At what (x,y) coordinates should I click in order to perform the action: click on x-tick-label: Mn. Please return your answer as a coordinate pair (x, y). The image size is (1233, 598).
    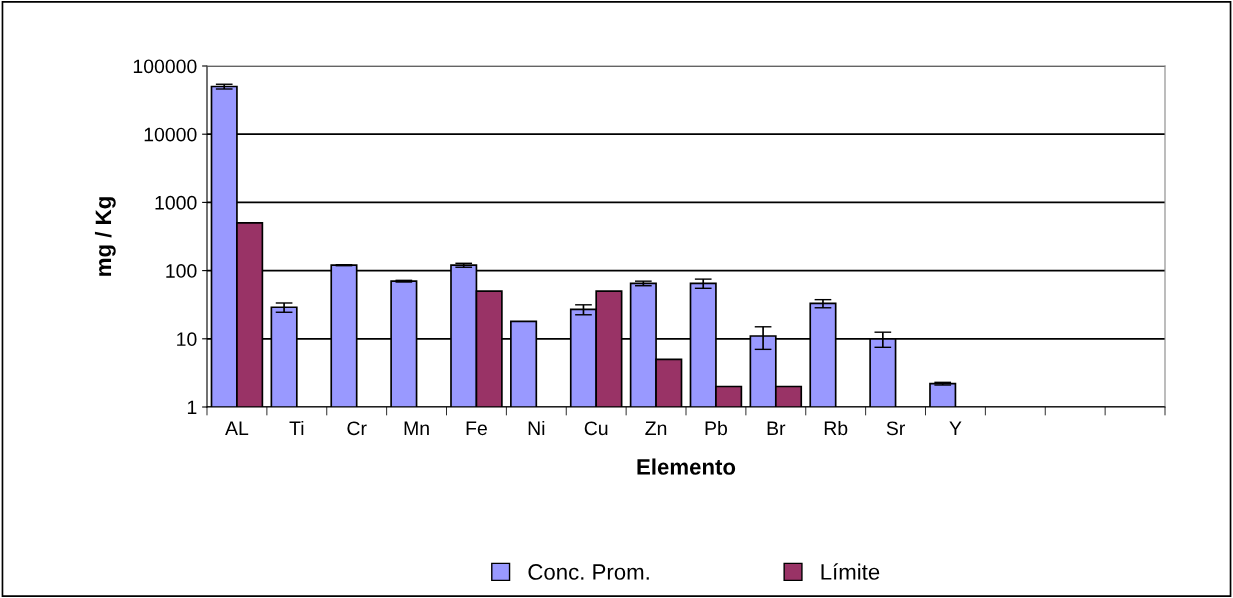
    Looking at the image, I should click on (416, 428).